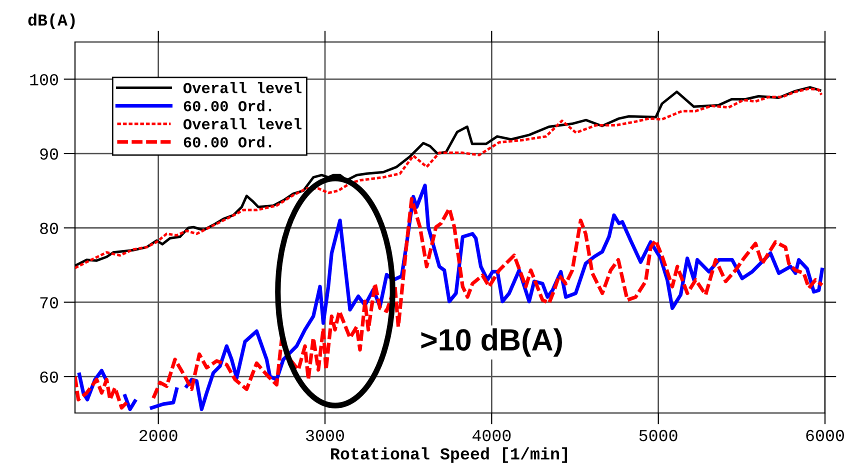 This screenshot has width=861, height=472. I want to click on x-tick-label: 2000, so click(159, 436).